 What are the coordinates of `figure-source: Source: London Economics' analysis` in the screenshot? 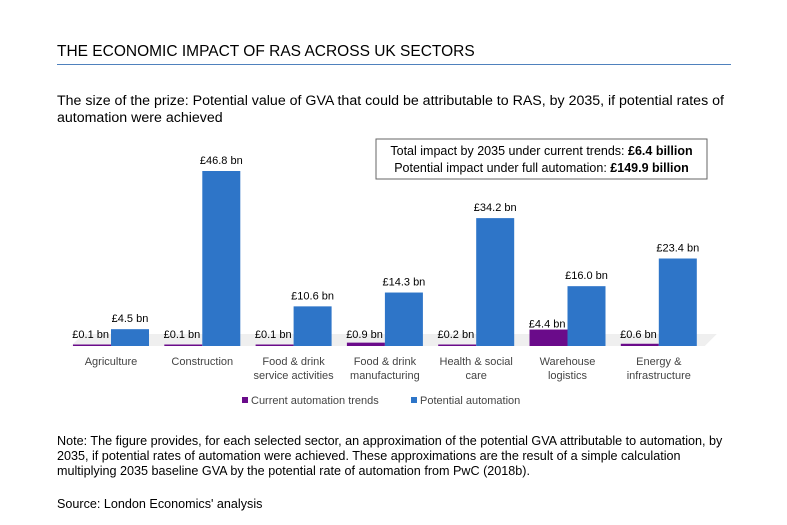 It's located at (160, 504).